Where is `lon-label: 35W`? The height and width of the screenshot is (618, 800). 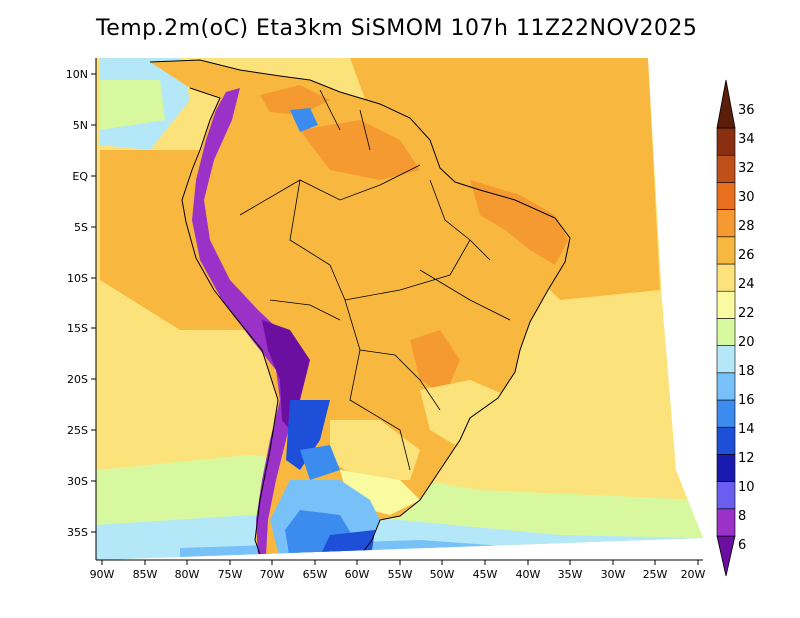 lon-label: 35W is located at coordinates (570, 574).